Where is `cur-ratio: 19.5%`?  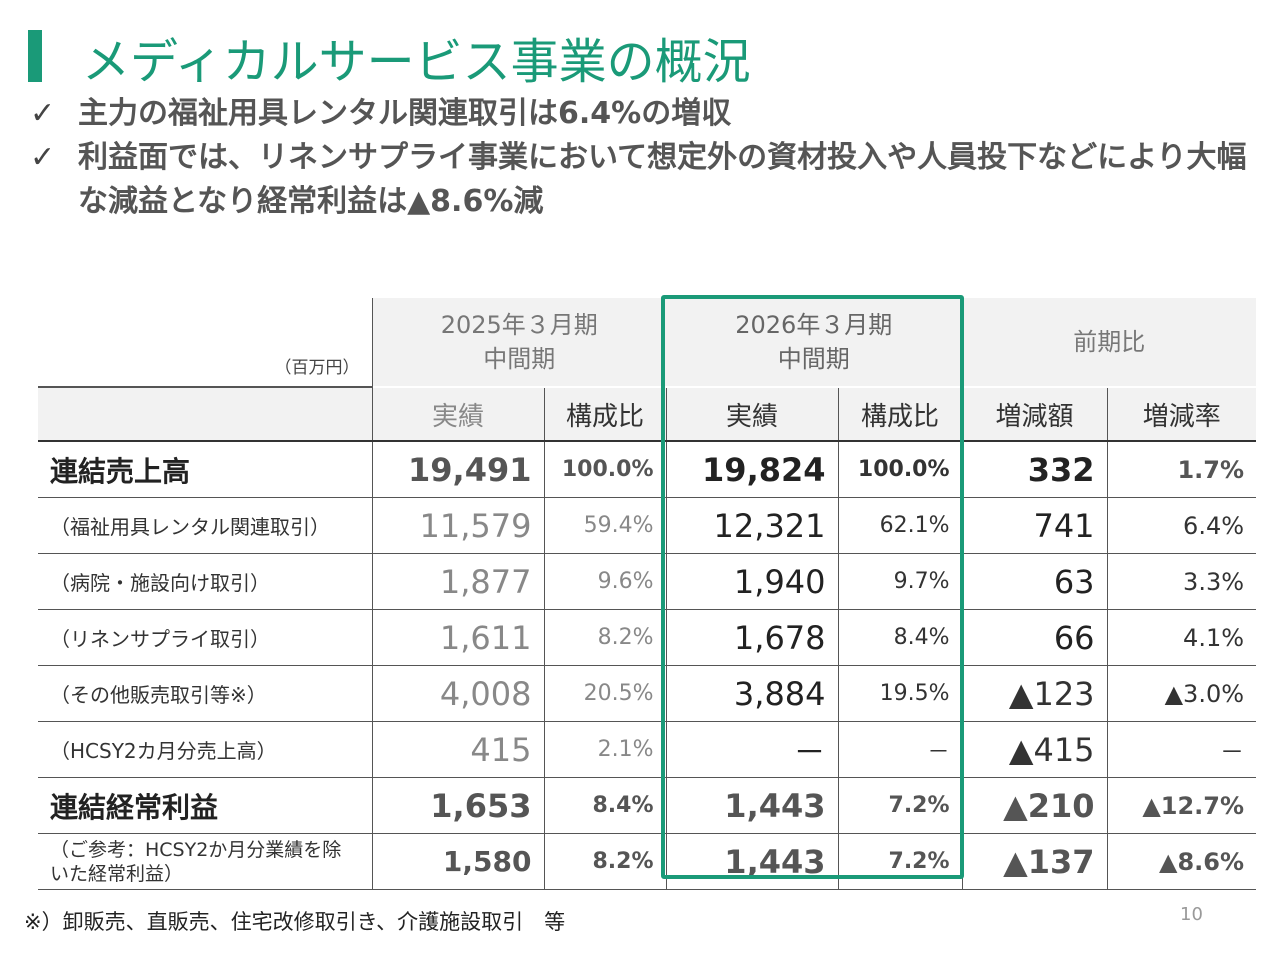 cur-ratio: 19.5% is located at coordinates (900, 693).